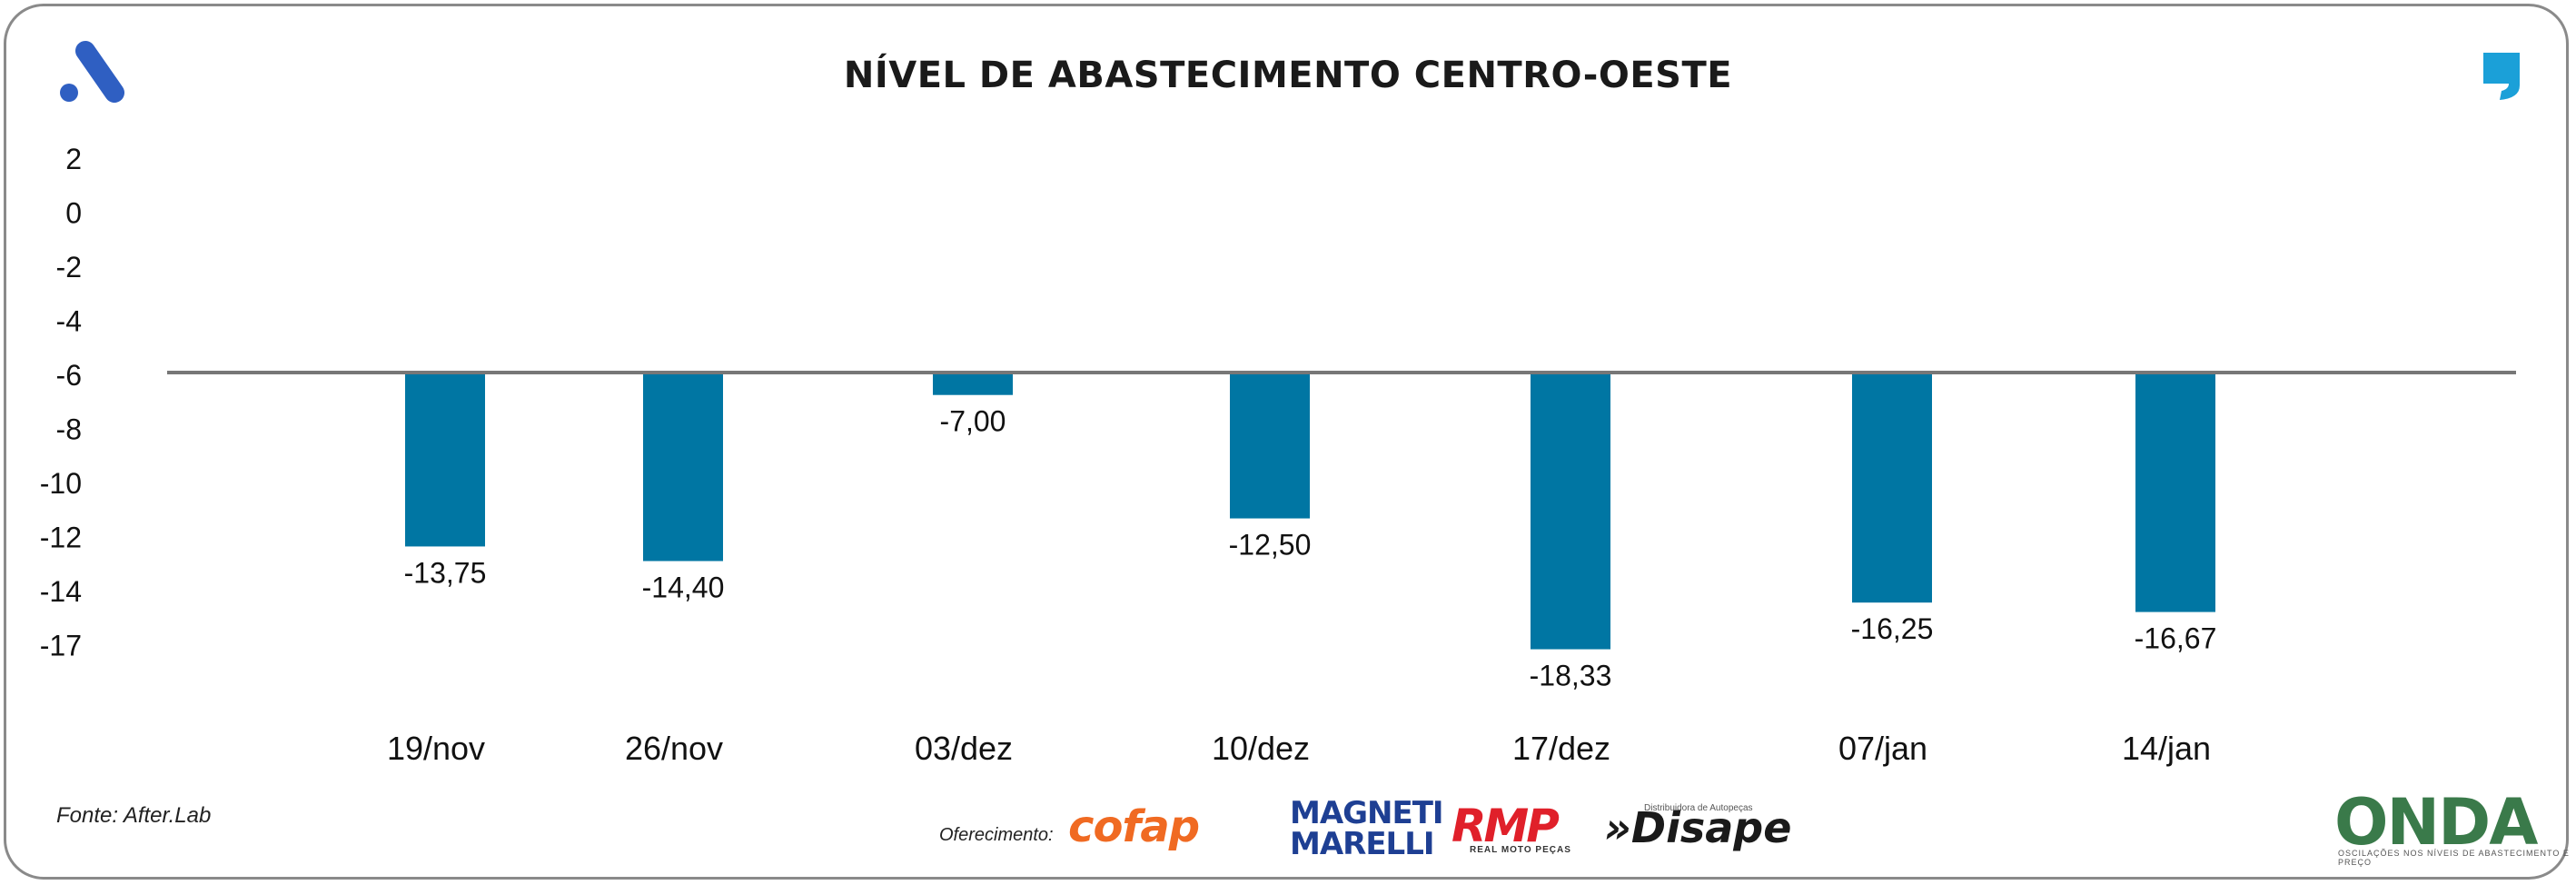 This screenshot has width=2576, height=885. What do you see at coordinates (2436, 822) in the screenshot?
I see `onda-logo: ONDA` at bounding box center [2436, 822].